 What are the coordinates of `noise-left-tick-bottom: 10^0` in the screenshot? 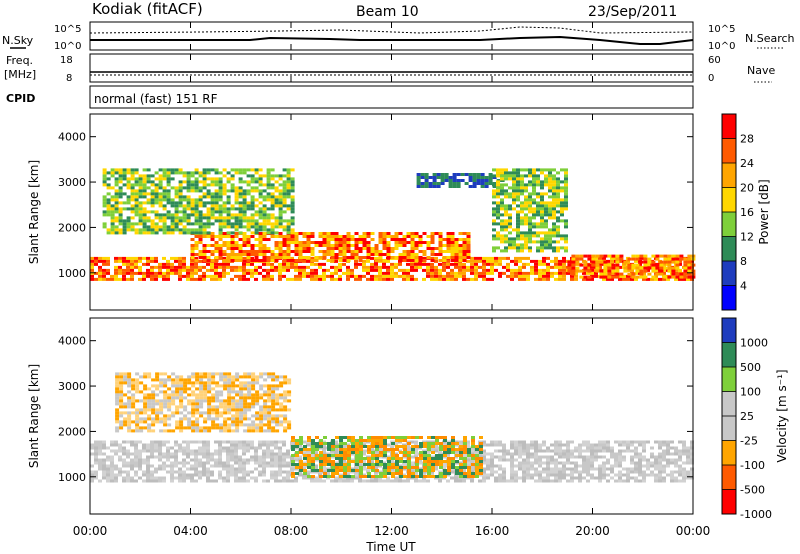 It's located at (67, 46).